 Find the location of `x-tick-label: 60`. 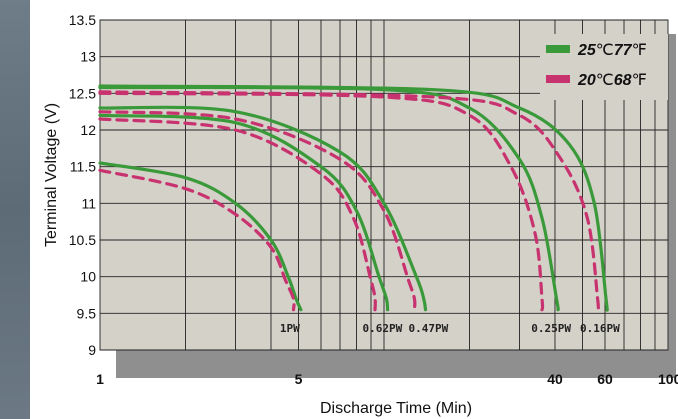

x-tick-label: 60 is located at coordinates (605, 379).